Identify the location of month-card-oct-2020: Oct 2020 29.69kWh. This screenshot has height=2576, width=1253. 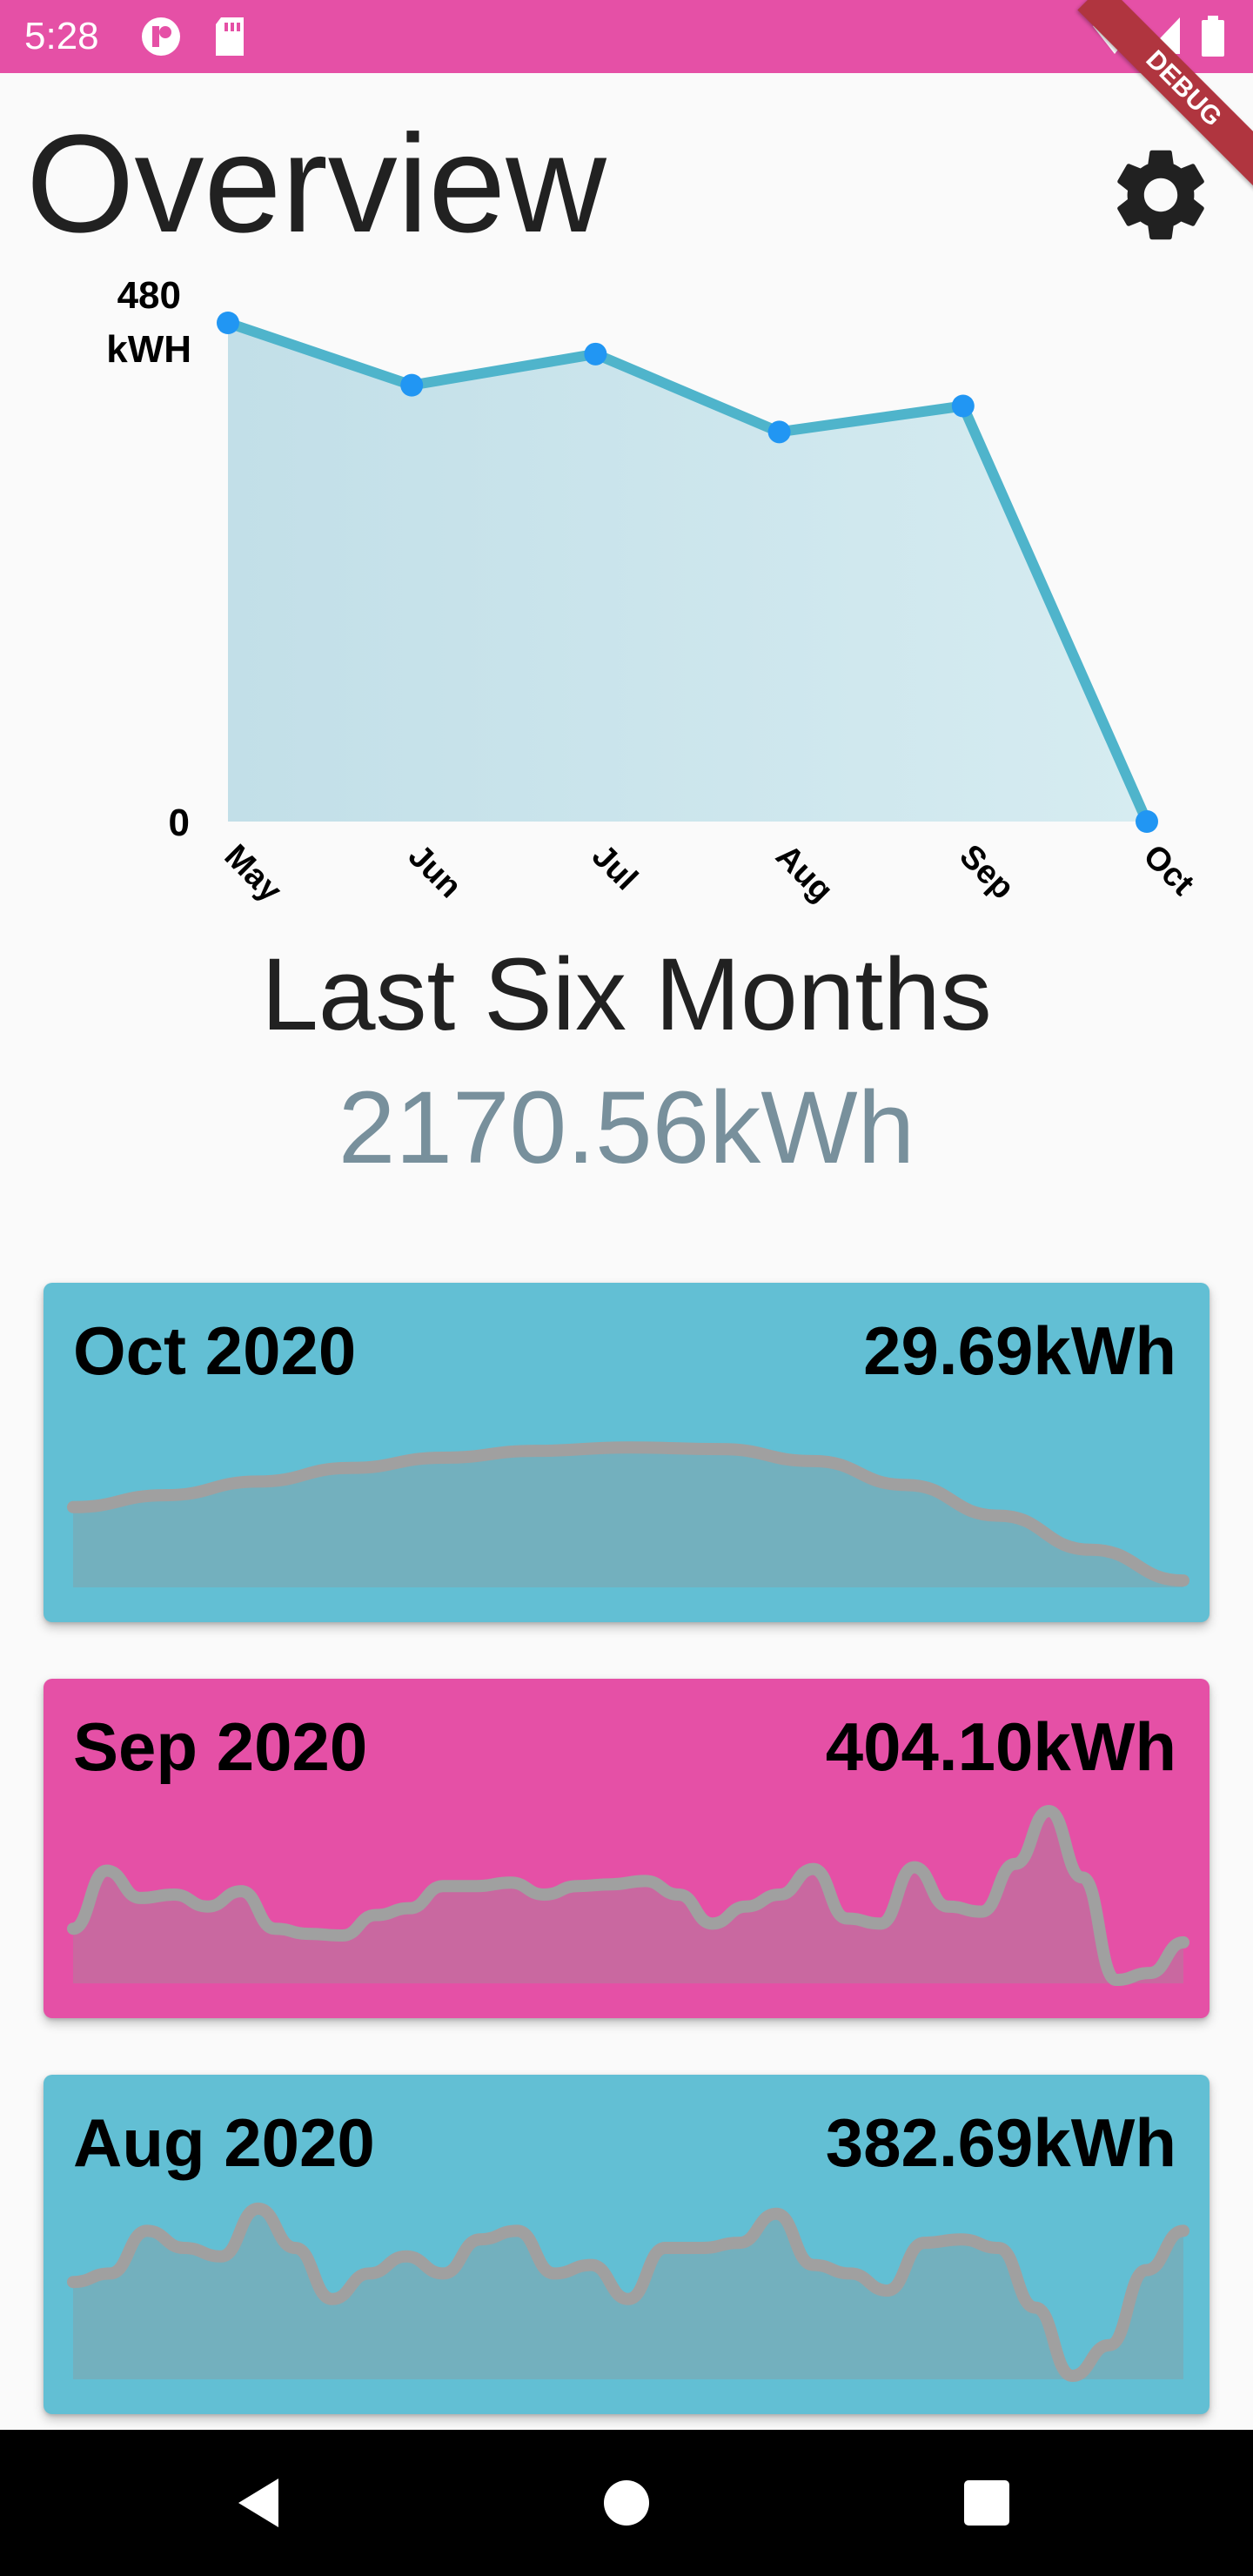
(626, 1453).